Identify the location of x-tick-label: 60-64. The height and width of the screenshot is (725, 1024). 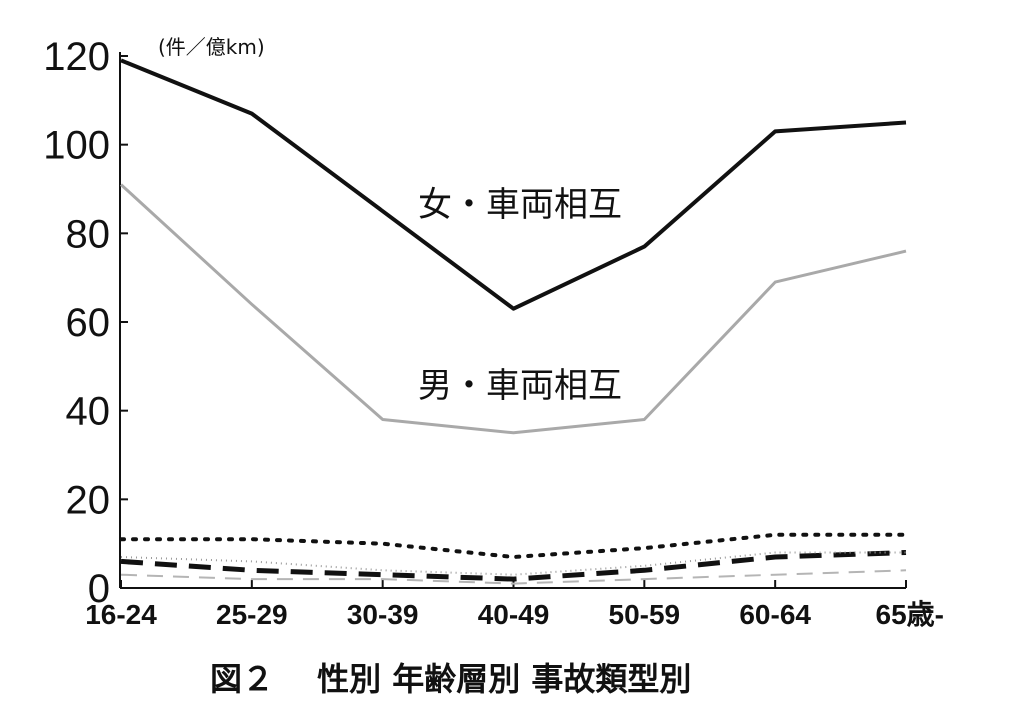
(775, 614).